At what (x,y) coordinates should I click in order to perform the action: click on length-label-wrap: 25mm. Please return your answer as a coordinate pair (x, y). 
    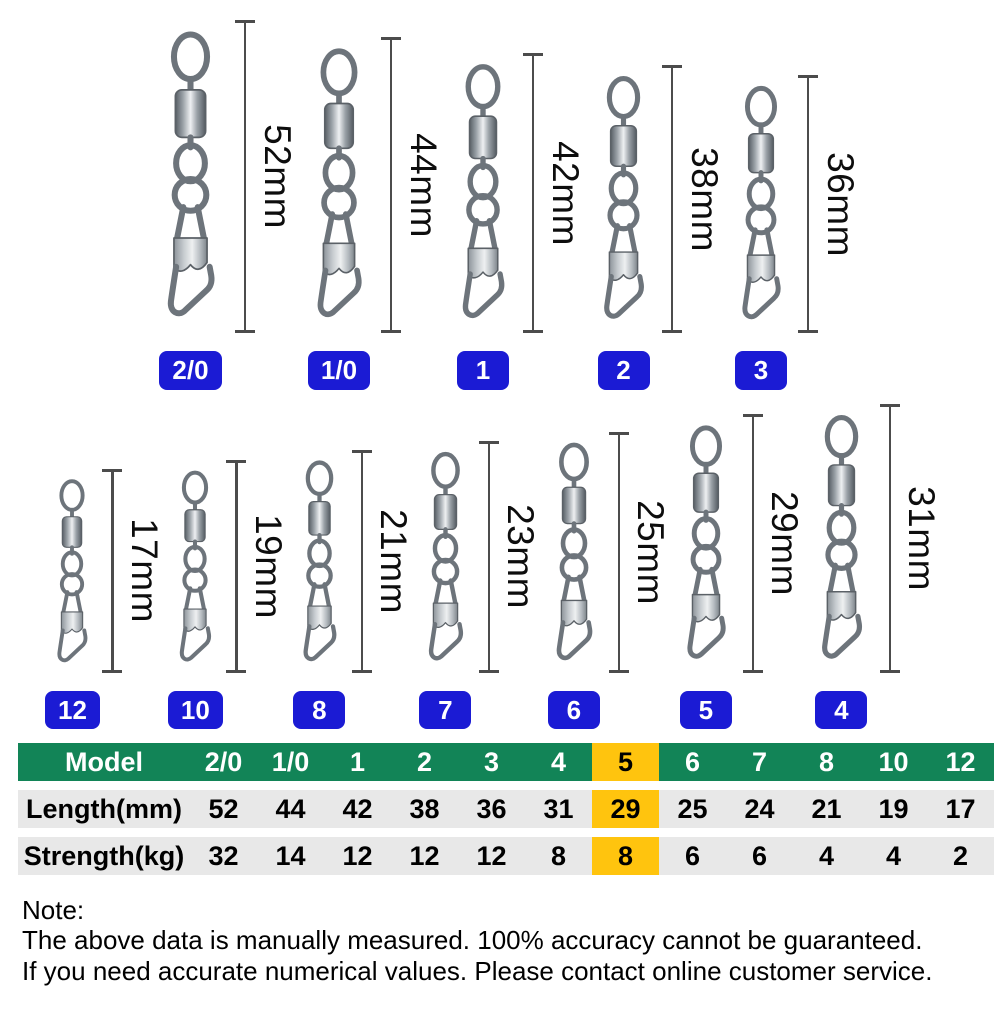
    Looking at the image, I should click on (651, 552).